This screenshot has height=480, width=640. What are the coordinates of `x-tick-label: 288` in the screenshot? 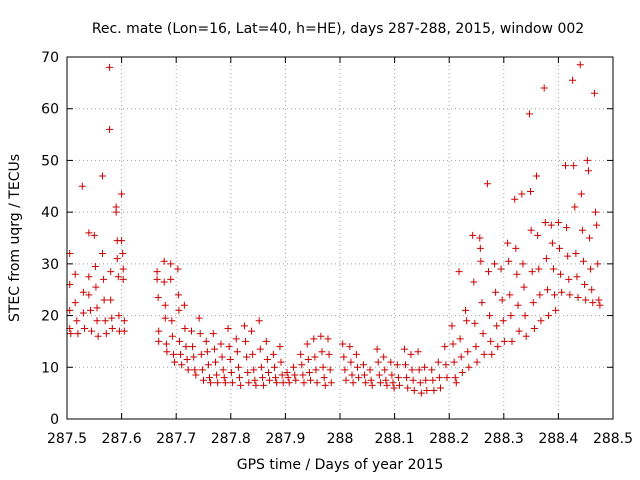 It's located at (340, 439).